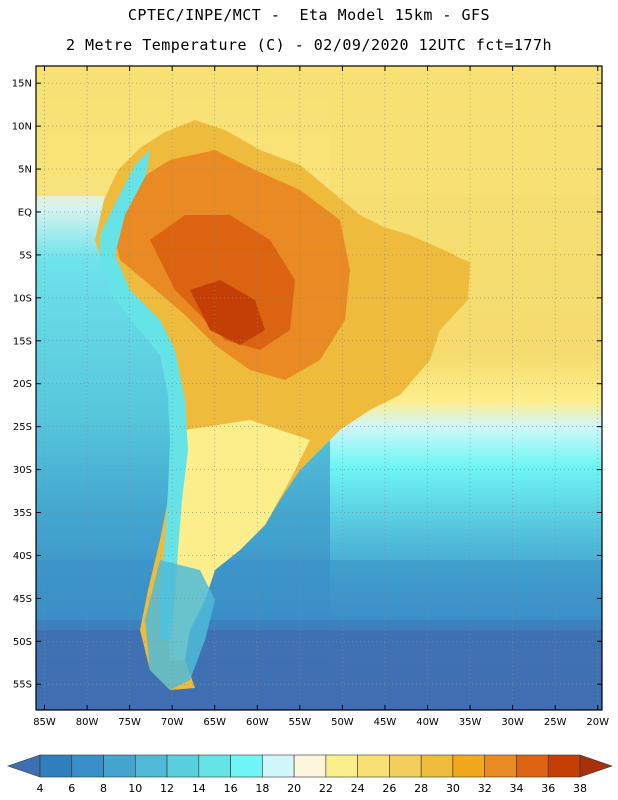 Image resolution: width=618 pixels, height=800 pixels. I want to click on lat-label: 15N, so click(22, 84).